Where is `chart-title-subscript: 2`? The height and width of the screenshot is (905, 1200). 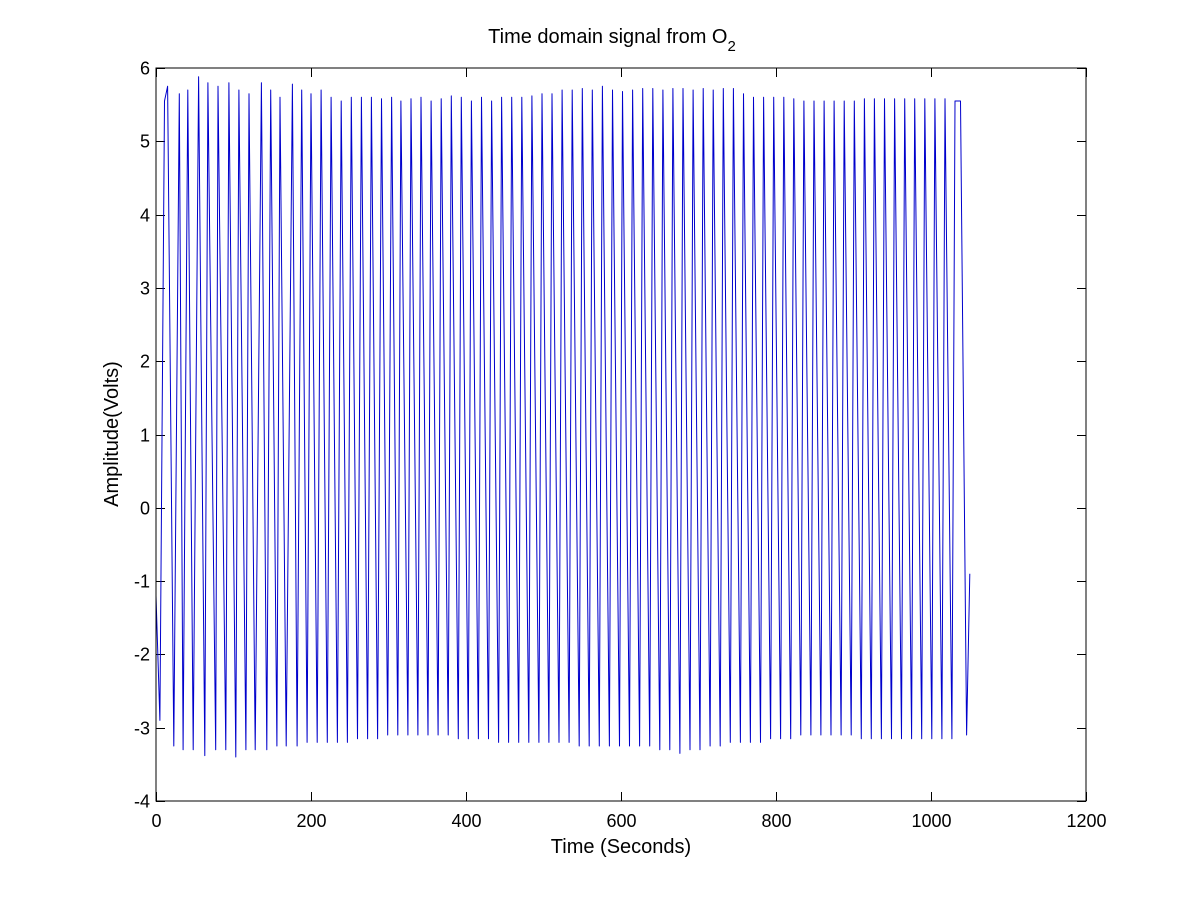 chart-title-subscript: 2 is located at coordinates (732, 46).